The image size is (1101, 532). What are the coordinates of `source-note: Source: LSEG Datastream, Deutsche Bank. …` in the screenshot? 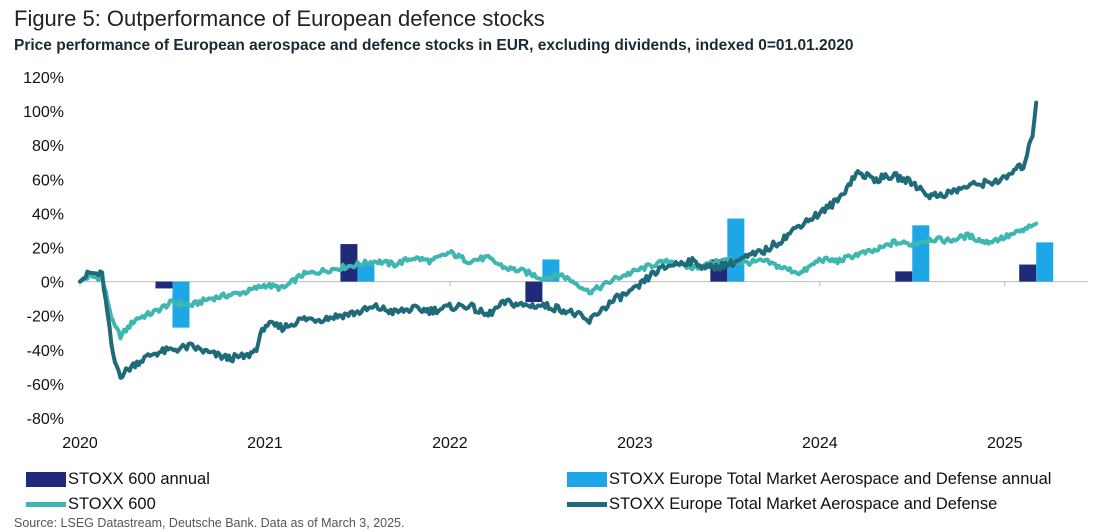 It's located at (209, 523).